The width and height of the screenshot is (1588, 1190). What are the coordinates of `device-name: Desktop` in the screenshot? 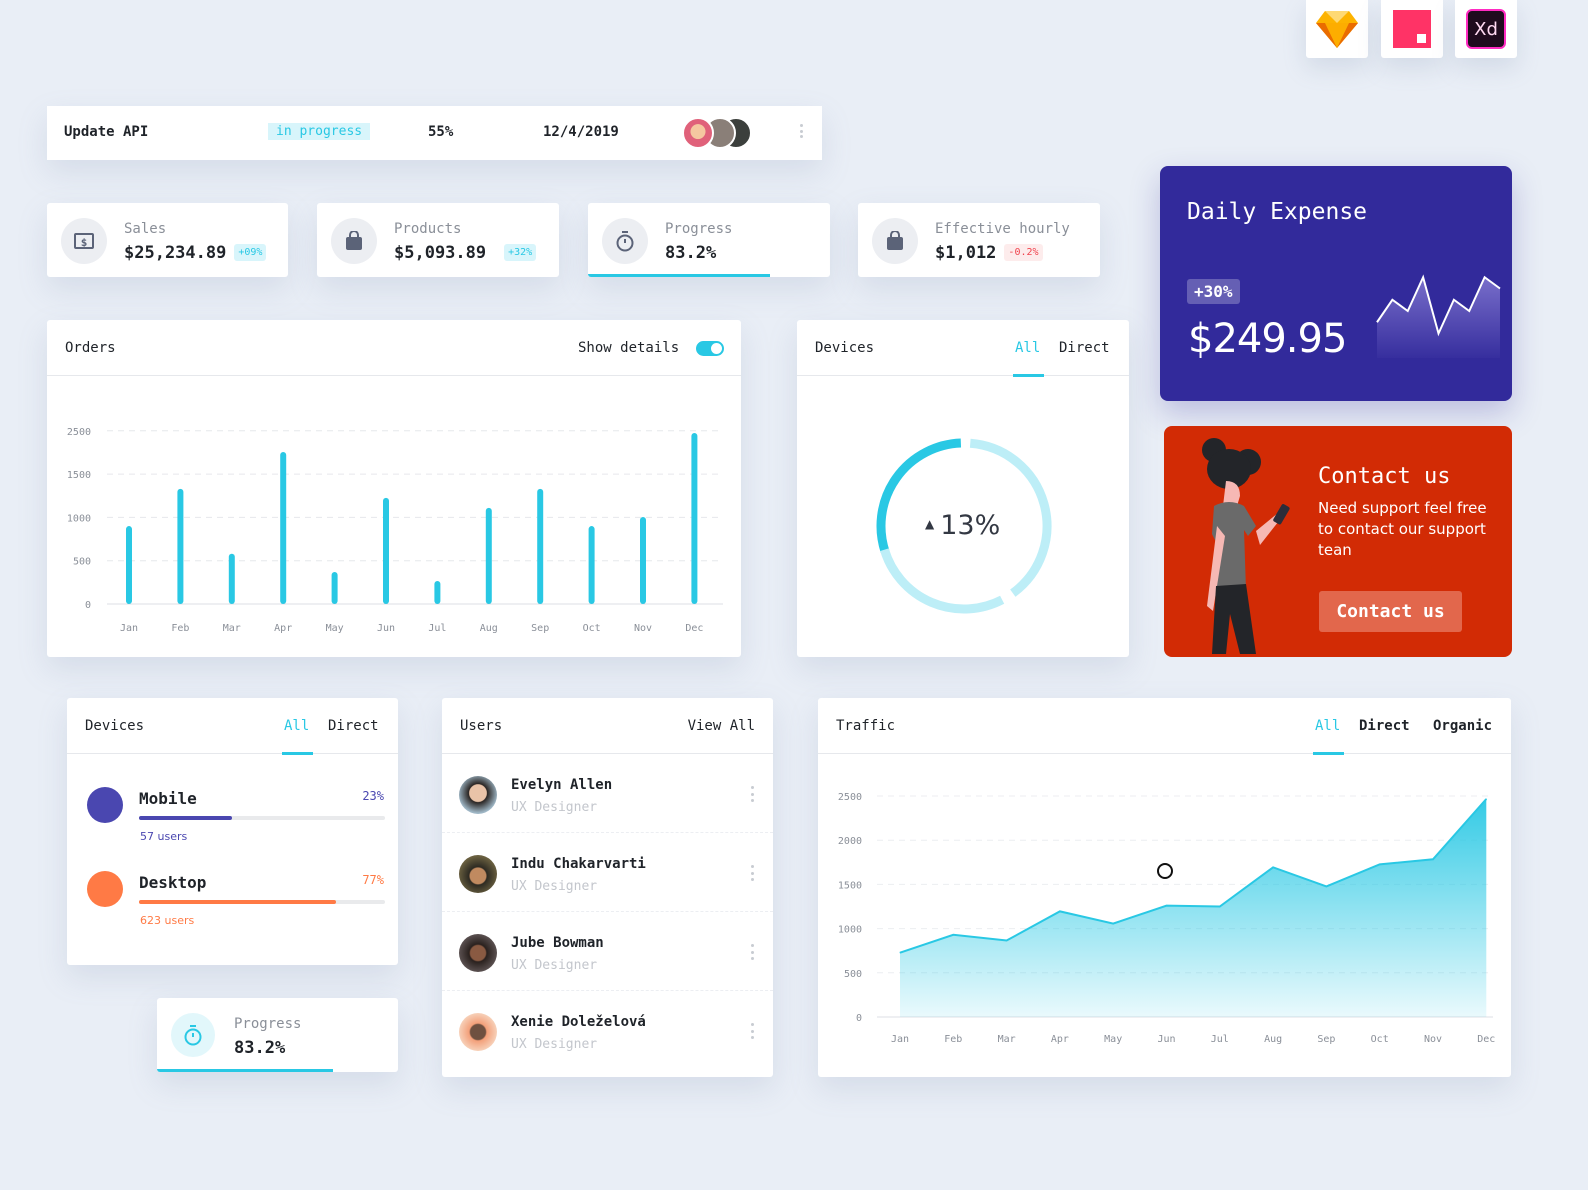 It's located at (173, 882).